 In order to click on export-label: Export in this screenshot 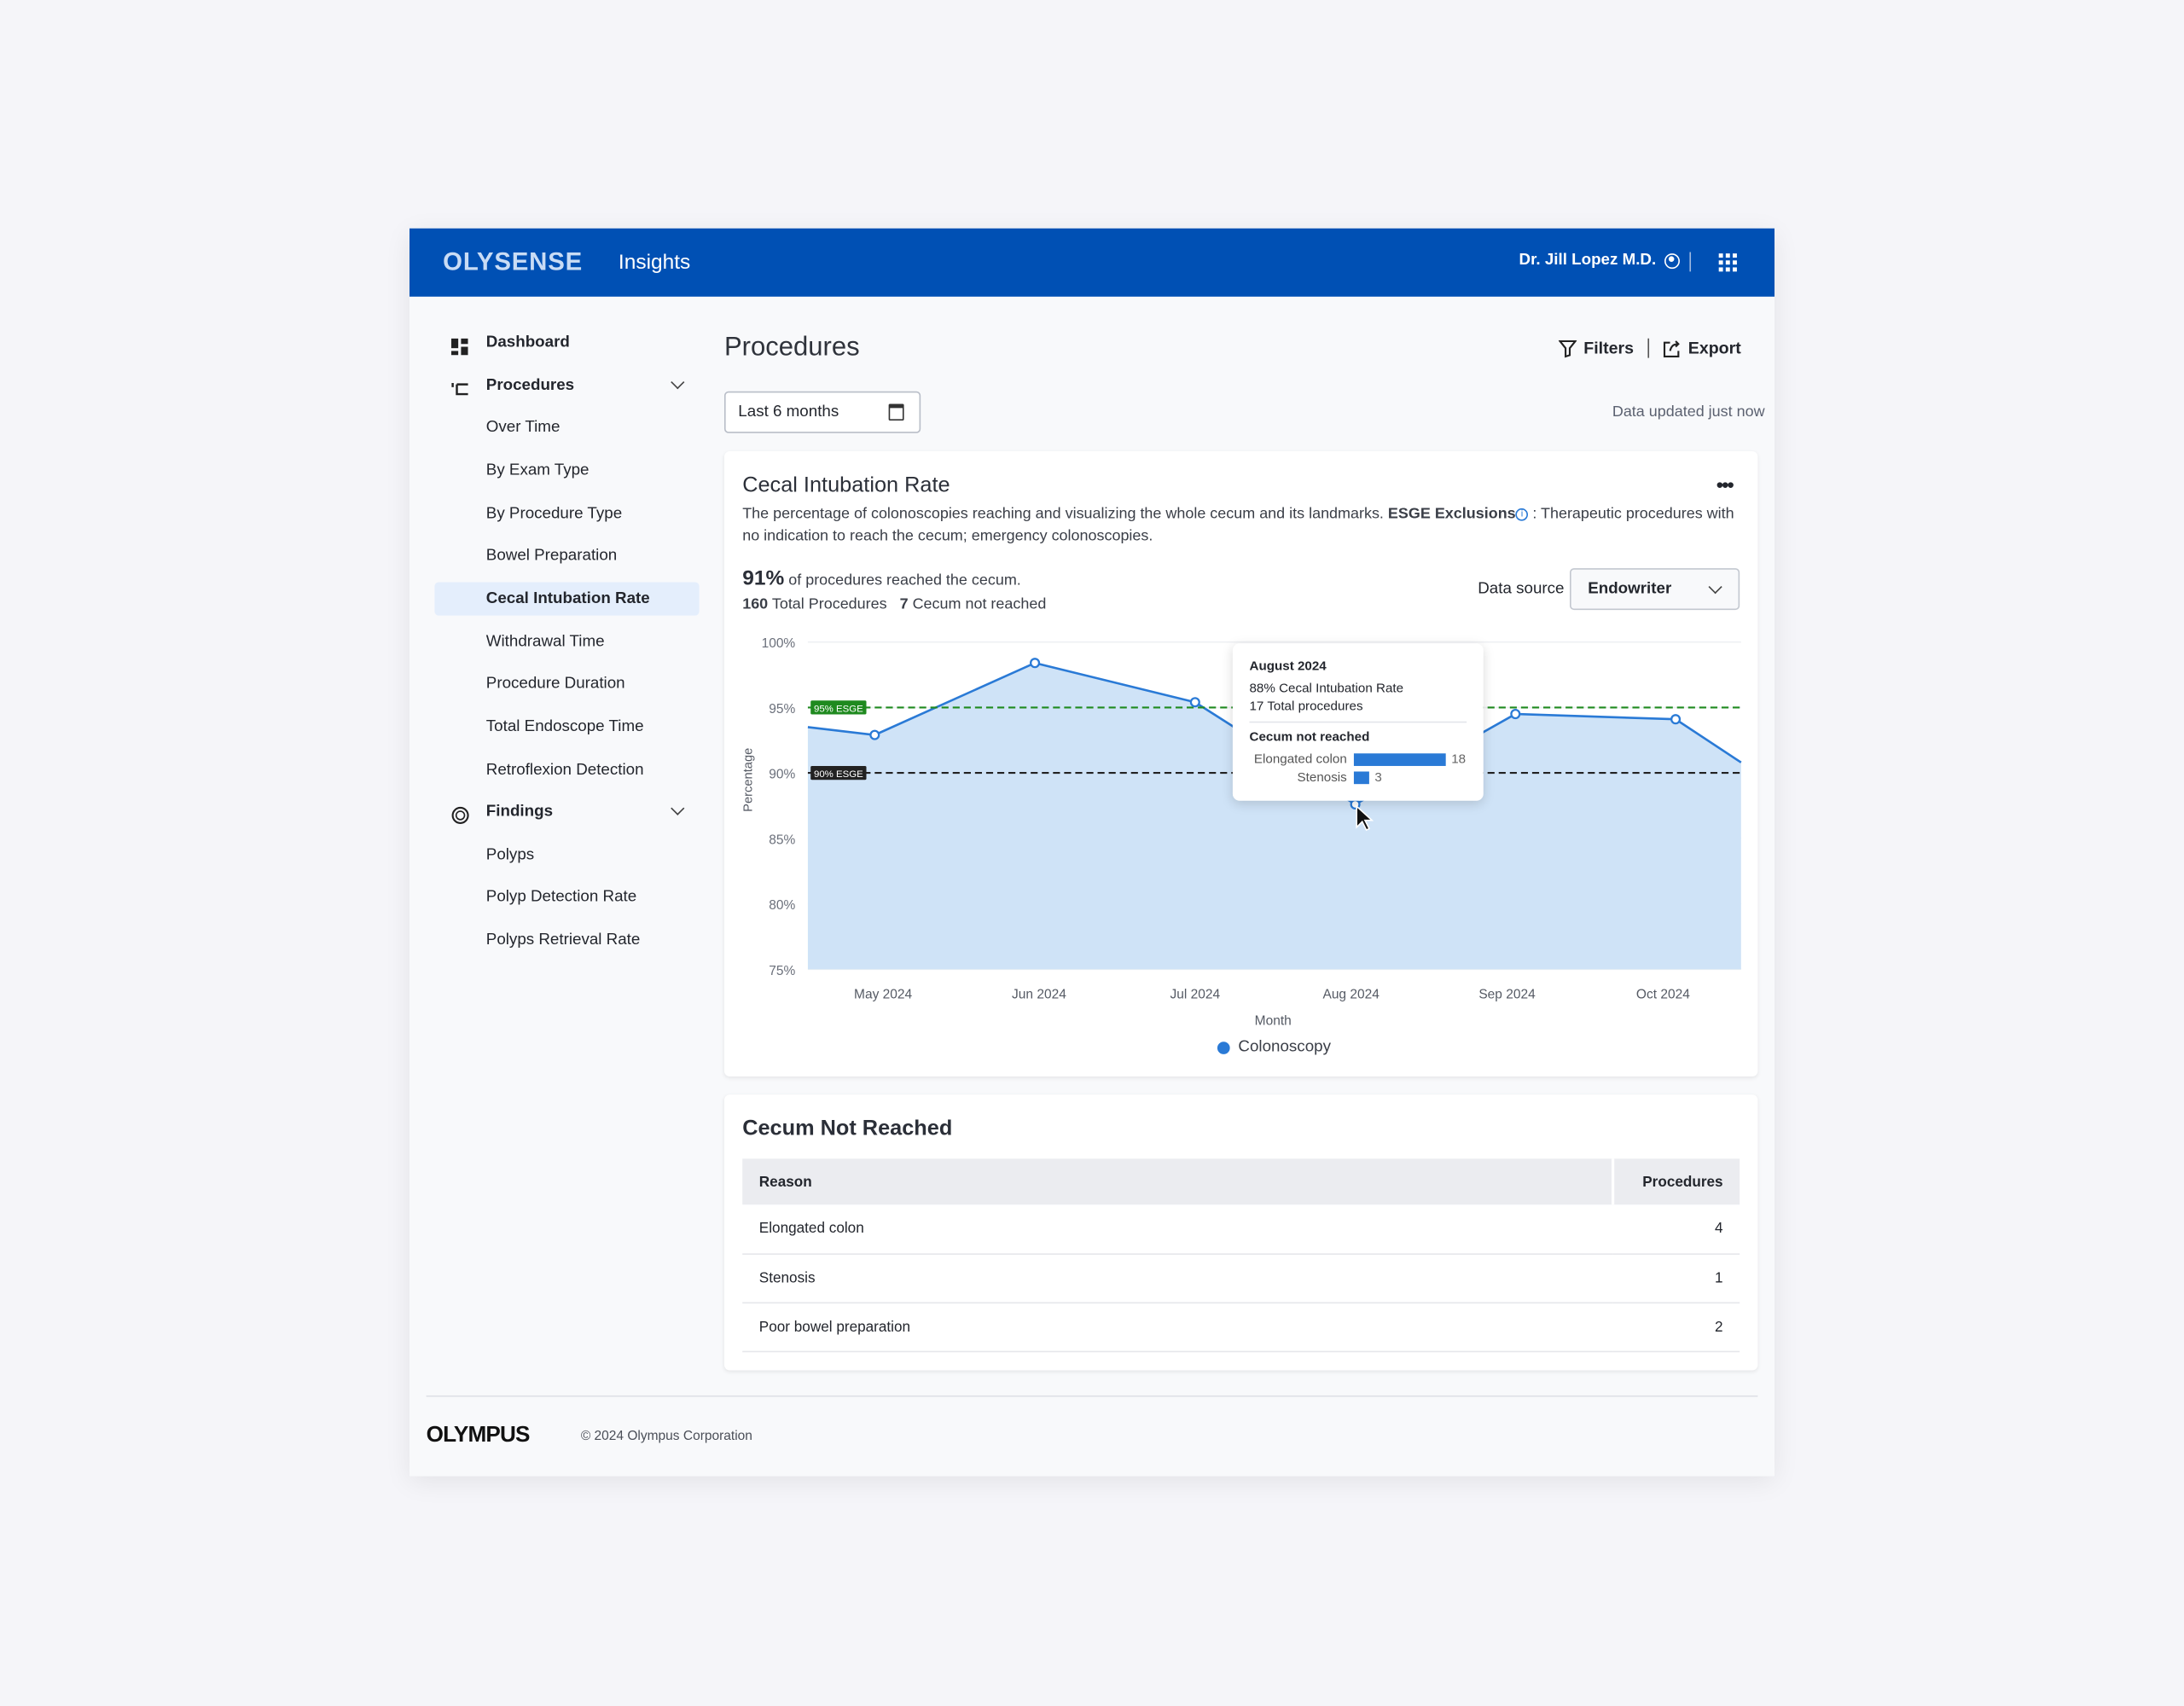, I will do `click(1714, 348)`.